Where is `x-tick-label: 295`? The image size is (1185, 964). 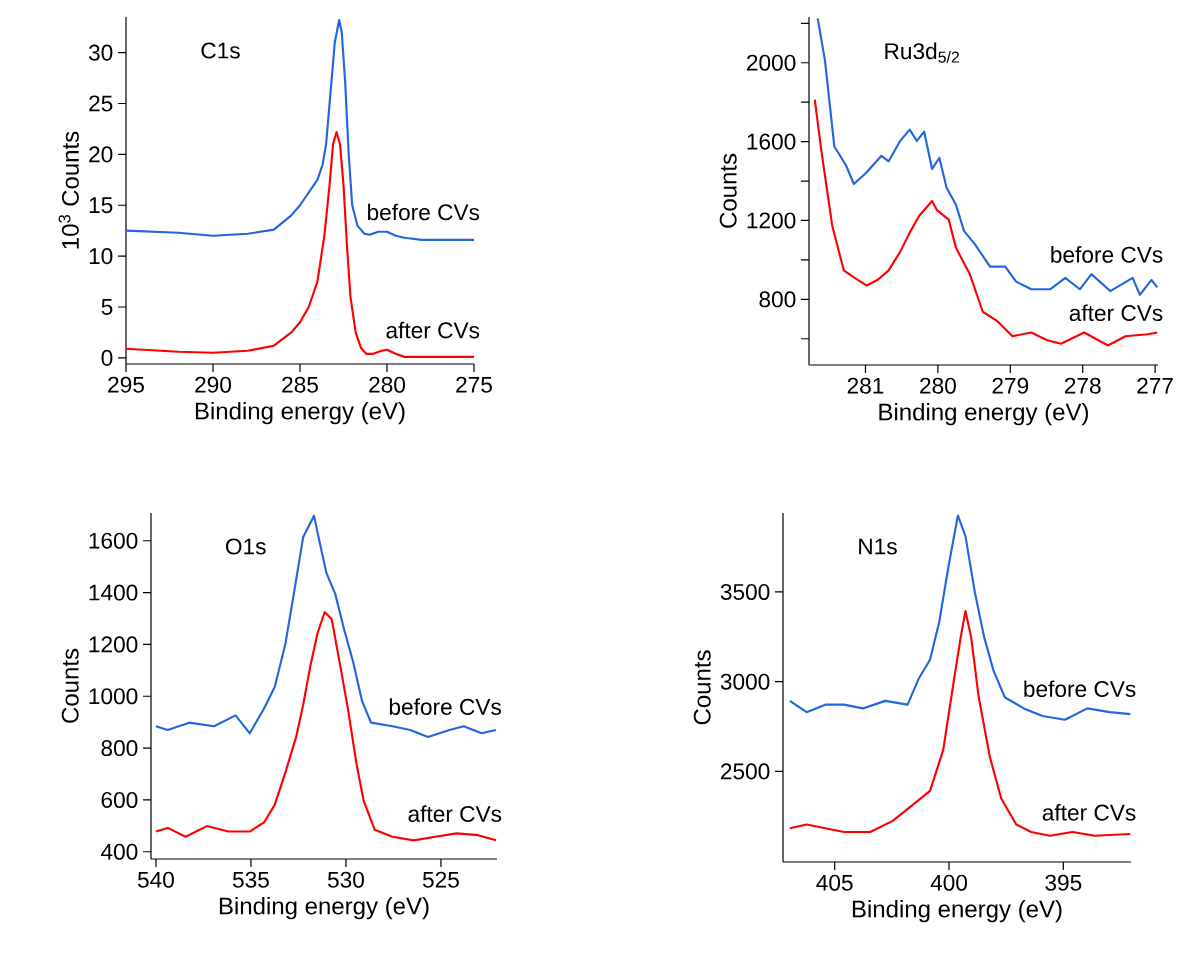 x-tick-label: 295 is located at coordinates (126, 384).